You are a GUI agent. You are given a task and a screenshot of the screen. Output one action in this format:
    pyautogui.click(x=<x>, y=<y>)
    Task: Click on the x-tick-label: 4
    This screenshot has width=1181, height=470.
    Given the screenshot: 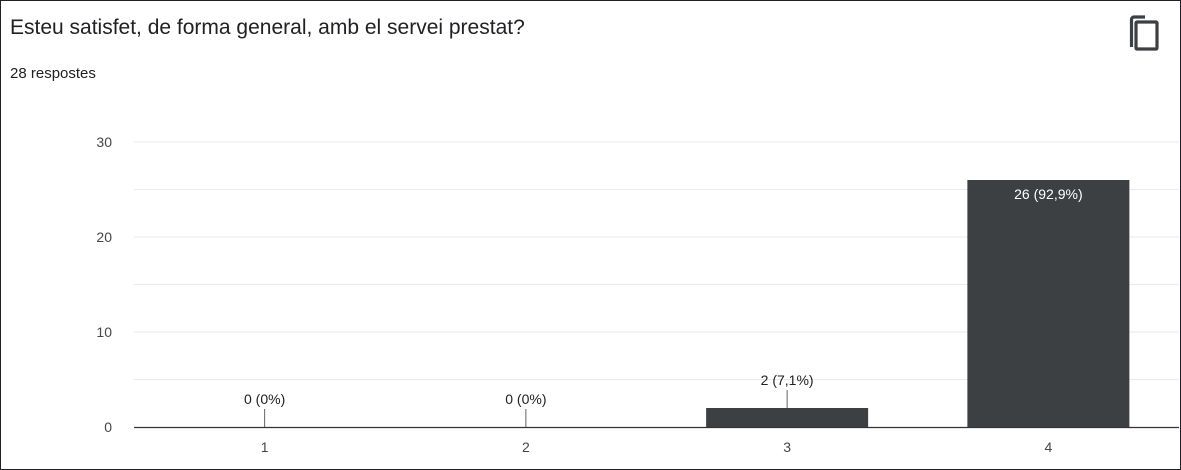 What is the action you would take?
    pyautogui.click(x=1048, y=447)
    